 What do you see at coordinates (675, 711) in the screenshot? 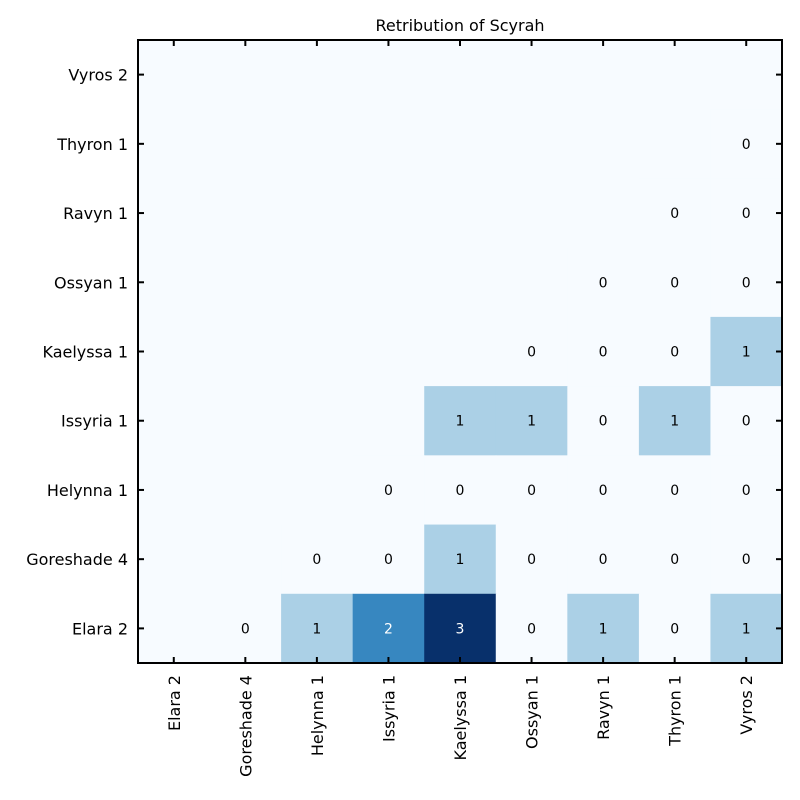
I see `x-tick-label: Thyron 1` at bounding box center [675, 711].